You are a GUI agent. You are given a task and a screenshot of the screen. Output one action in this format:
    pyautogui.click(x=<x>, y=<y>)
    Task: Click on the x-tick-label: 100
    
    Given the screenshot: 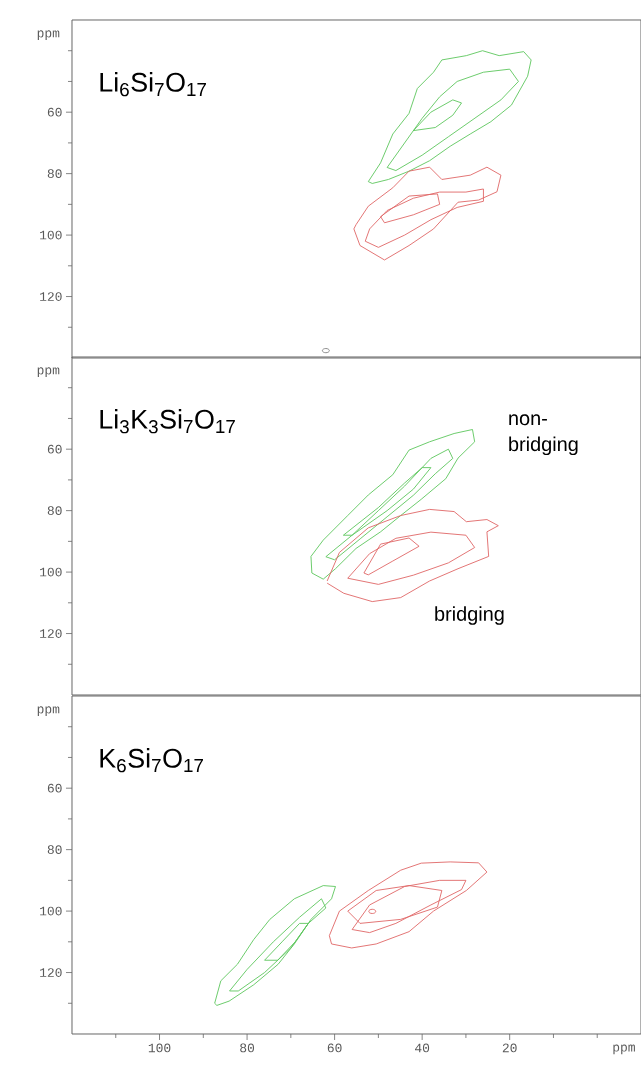 What is the action you would take?
    pyautogui.click(x=159, y=1048)
    